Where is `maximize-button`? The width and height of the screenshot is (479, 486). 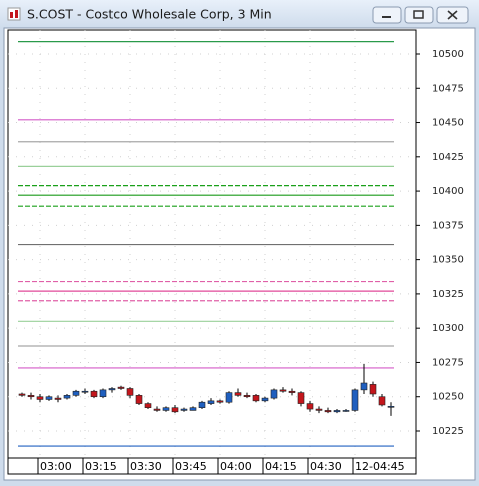 maximize-button is located at coordinates (419, 15).